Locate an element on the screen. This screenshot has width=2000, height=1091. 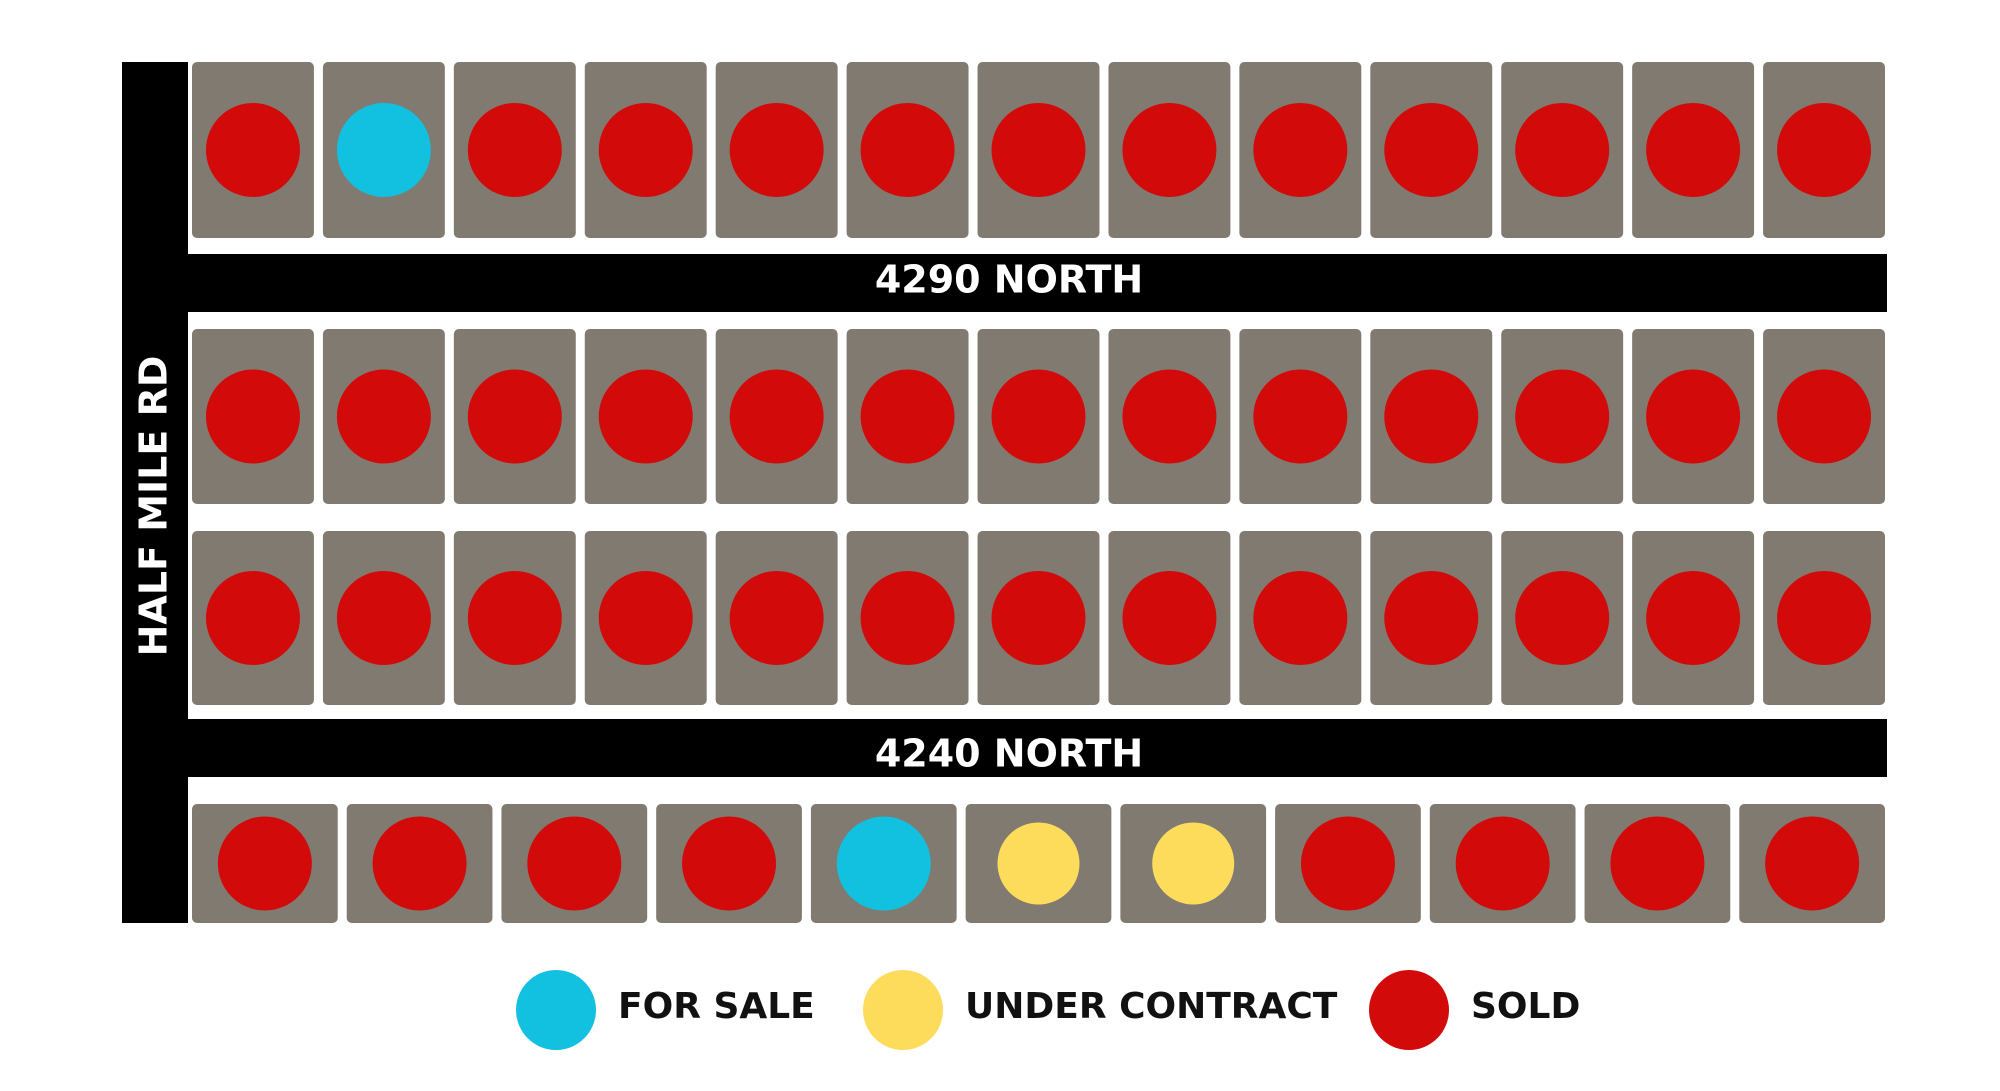
legend: FOR SALE UNDER CONTRACT SOLD is located at coordinates (1048, 1010).